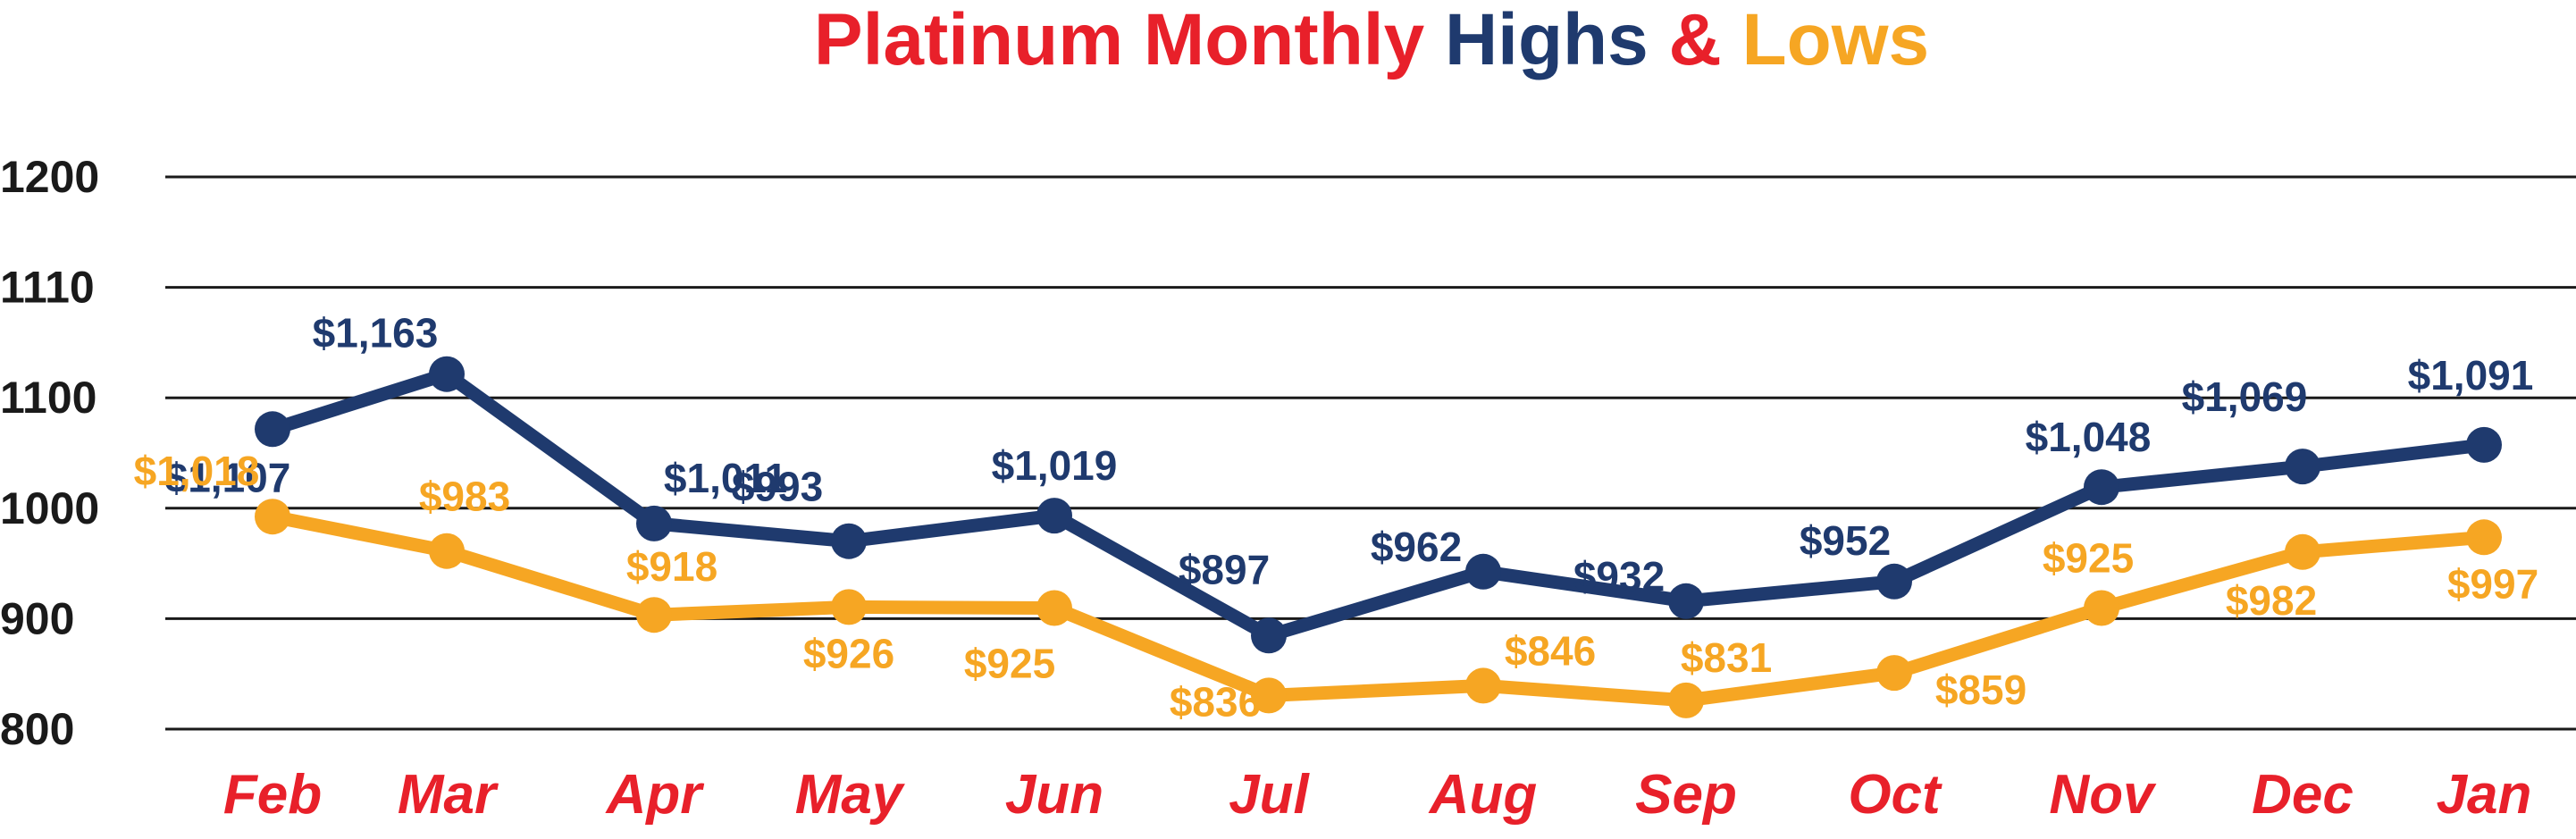 The height and width of the screenshot is (839, 2576). Describe the element at coordinates (448, 795) in the screenshot. I see `x-tick-label: Mar` at that location.